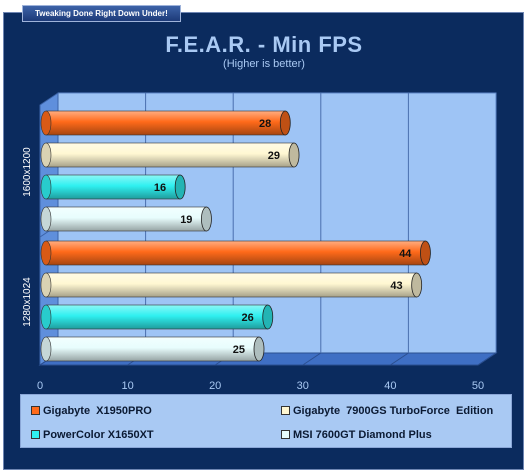 The width and height of the screenshot is (528, 476). I want to click on chart-subtitle: (Higher is better), so click(264, 64).